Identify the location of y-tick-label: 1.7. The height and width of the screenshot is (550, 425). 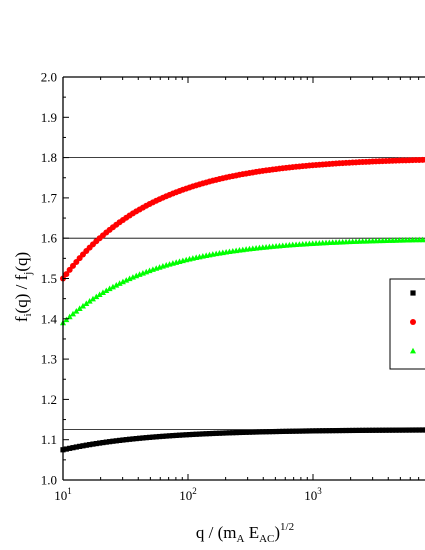
(49, 197).